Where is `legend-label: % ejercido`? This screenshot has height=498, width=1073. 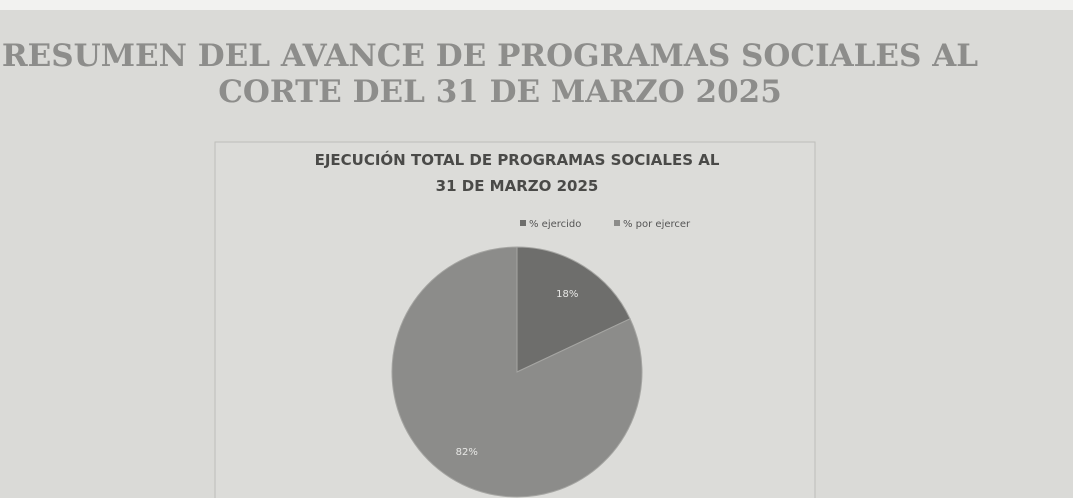 legend-label: % ejercido is located at coordinates (555, 224).